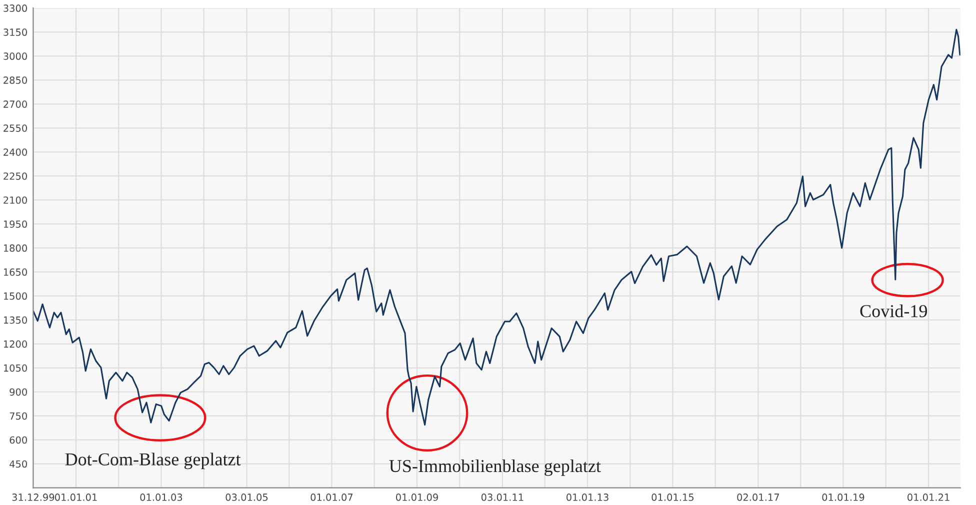  I want to click on y-tick-label: 1200, so click(15, 344).